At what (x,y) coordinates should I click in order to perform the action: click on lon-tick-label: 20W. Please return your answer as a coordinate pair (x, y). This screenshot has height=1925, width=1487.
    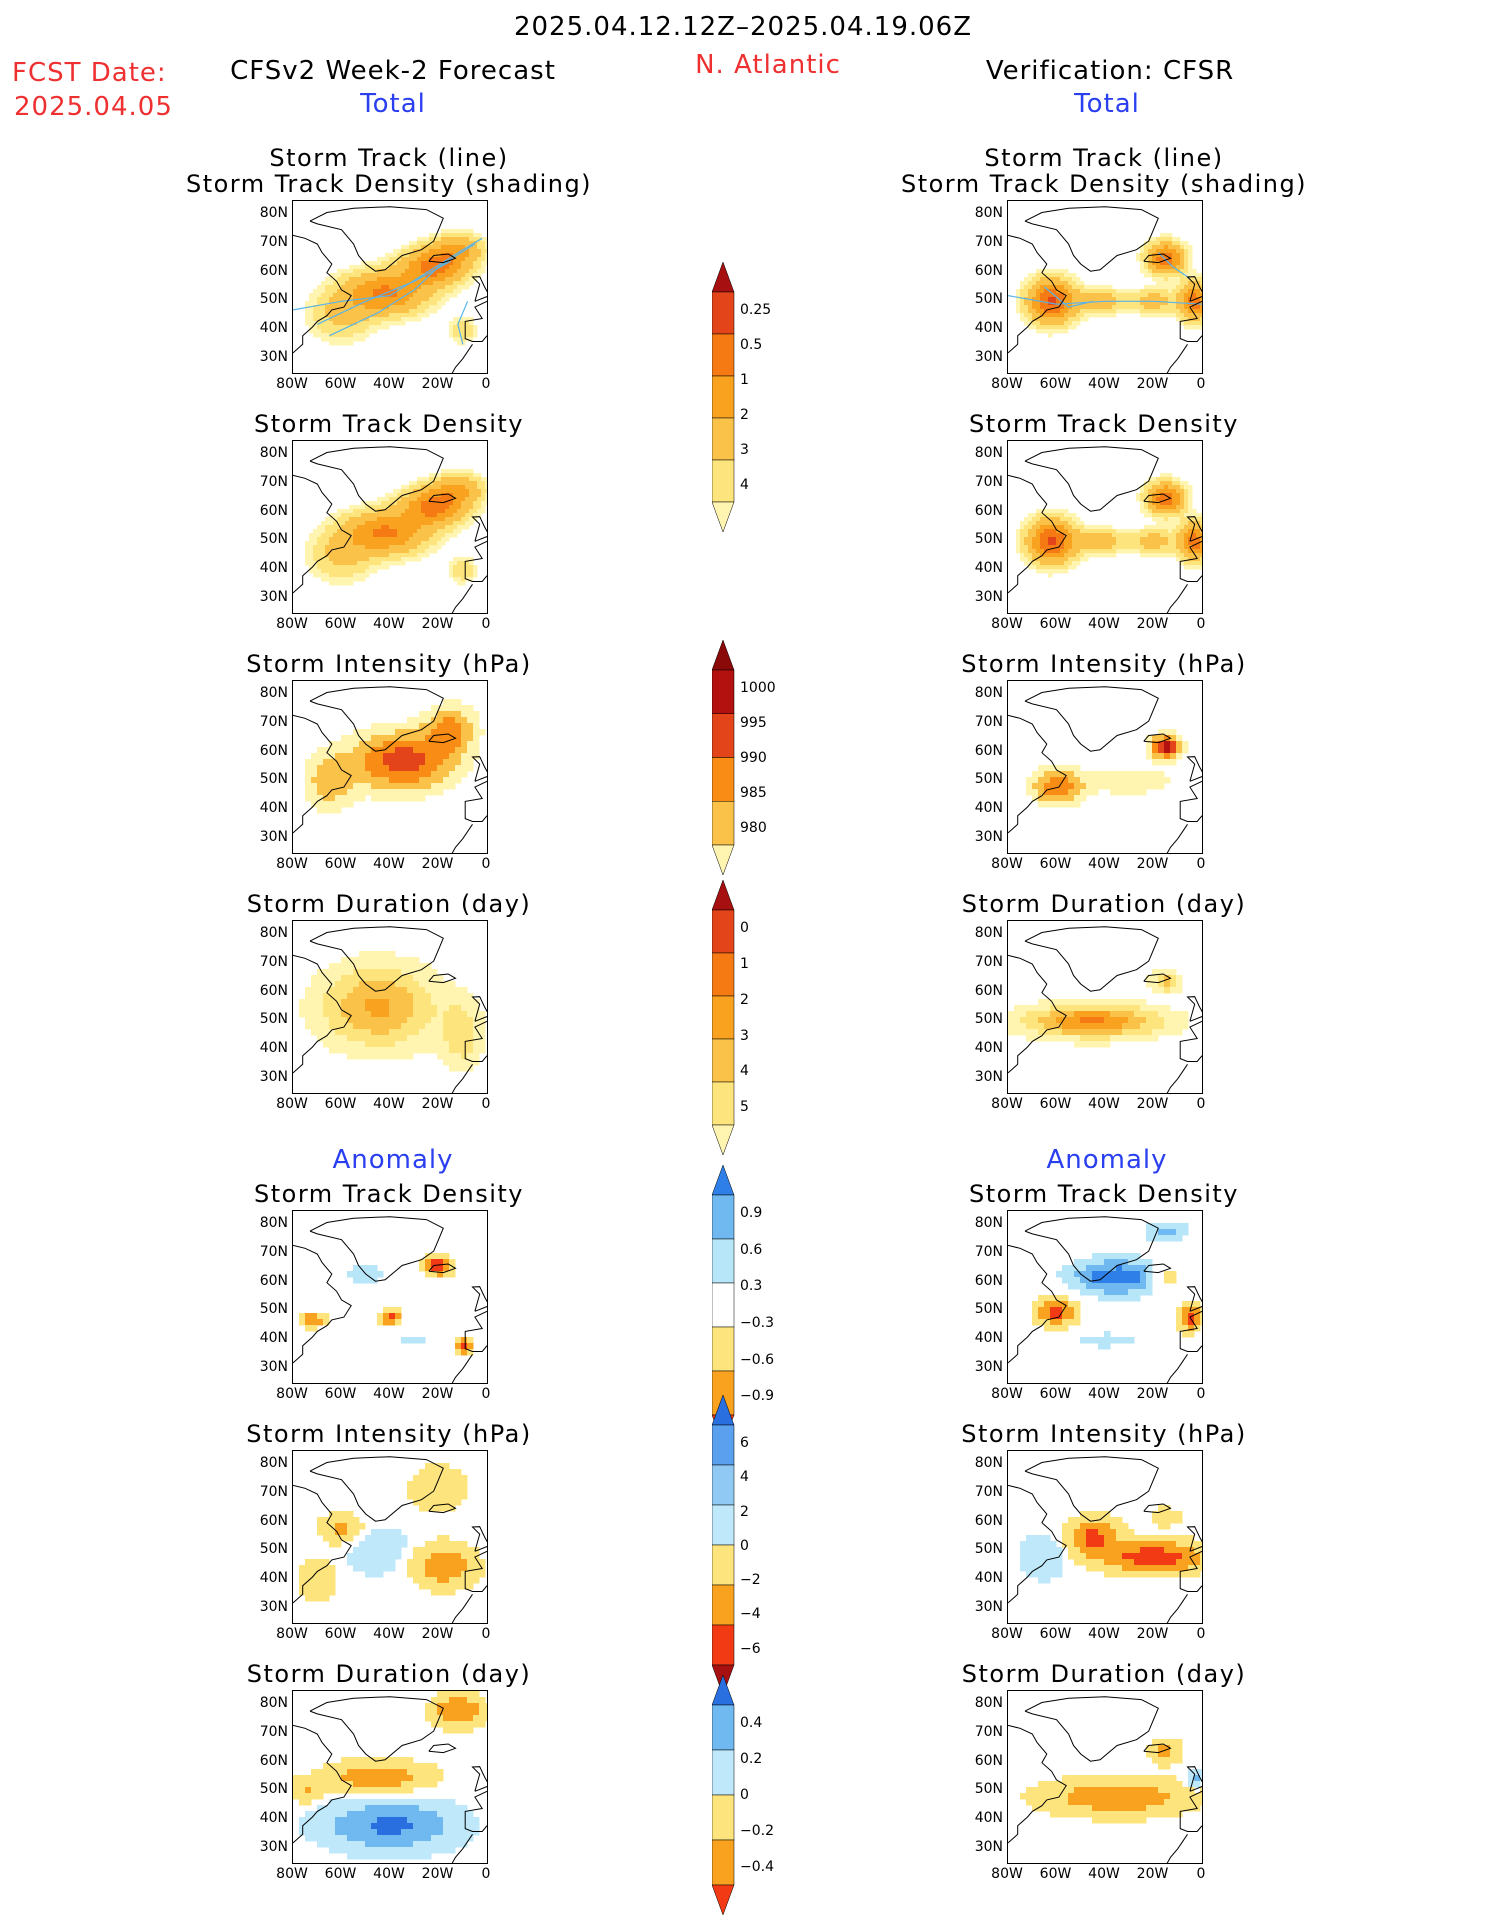
    Looking at the image, I should click on (437, 384).